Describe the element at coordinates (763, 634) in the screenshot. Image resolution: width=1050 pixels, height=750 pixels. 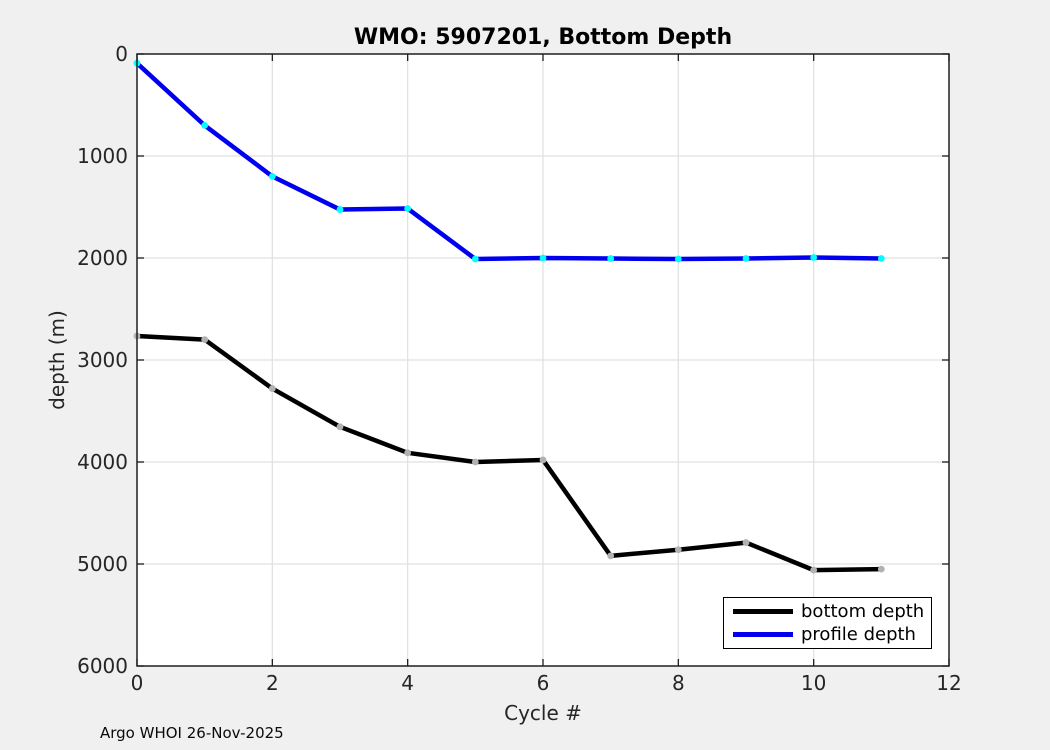
I see `legend-line-sample-blue` at that location.